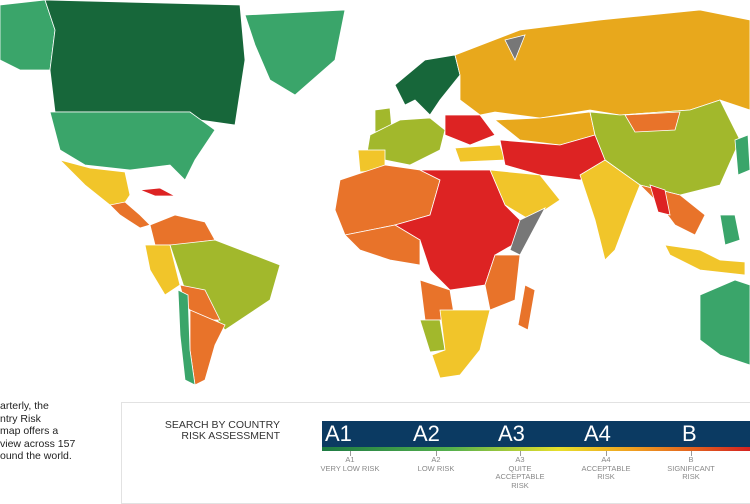 Image resolution: width=750 pixels, height=504 pixels. I want to click on intro-line: arterly, the, so click(24, 406).